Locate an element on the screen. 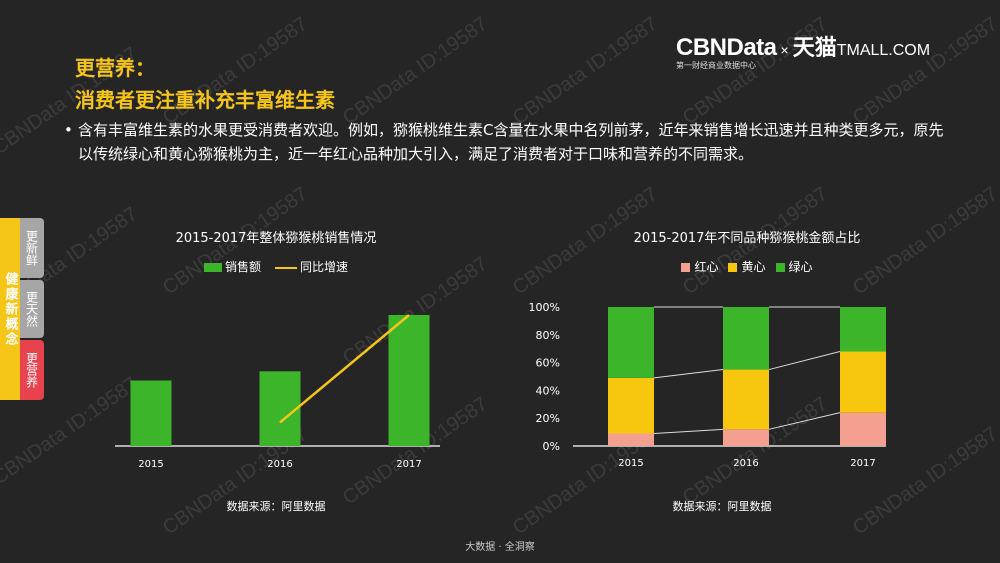 The height and width of the screenshot is (563, 1000). bar-红心-2016 is located at coordinates (746, 437).